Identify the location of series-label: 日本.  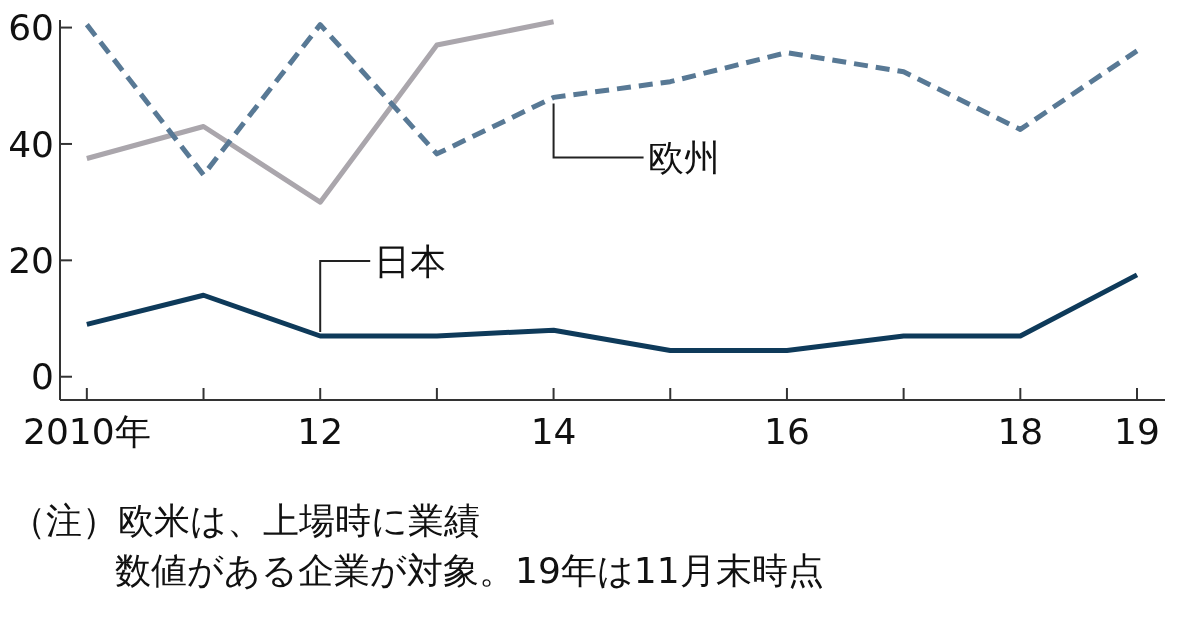
(410, 261).